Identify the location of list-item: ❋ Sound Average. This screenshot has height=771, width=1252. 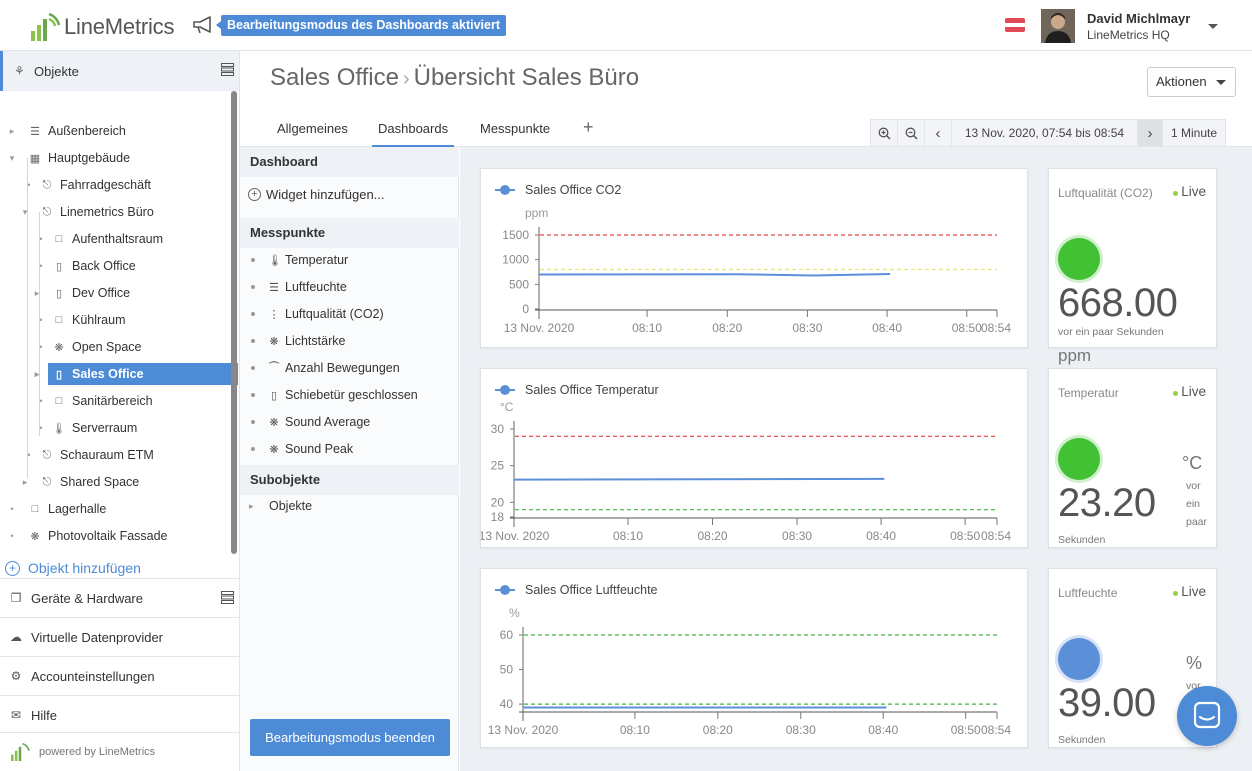
(349, 422).